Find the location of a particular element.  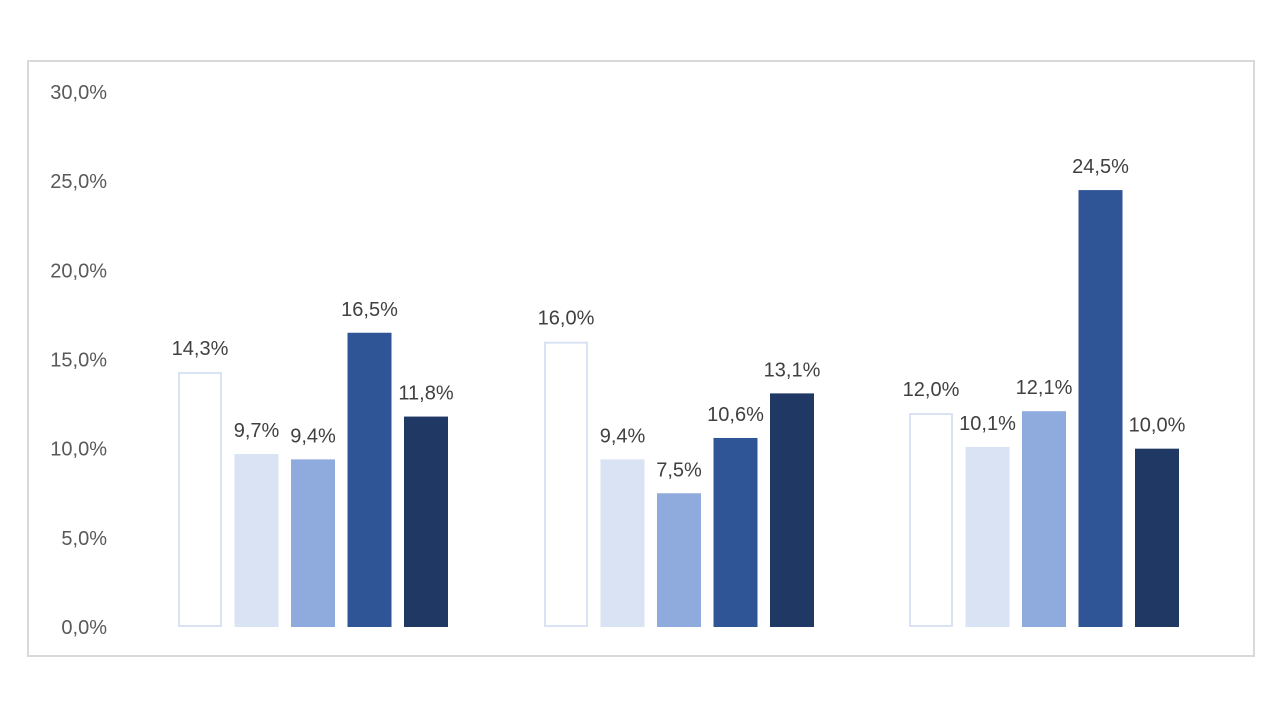

y-tick-label: 15,0% is located at coordinates (78, 361).